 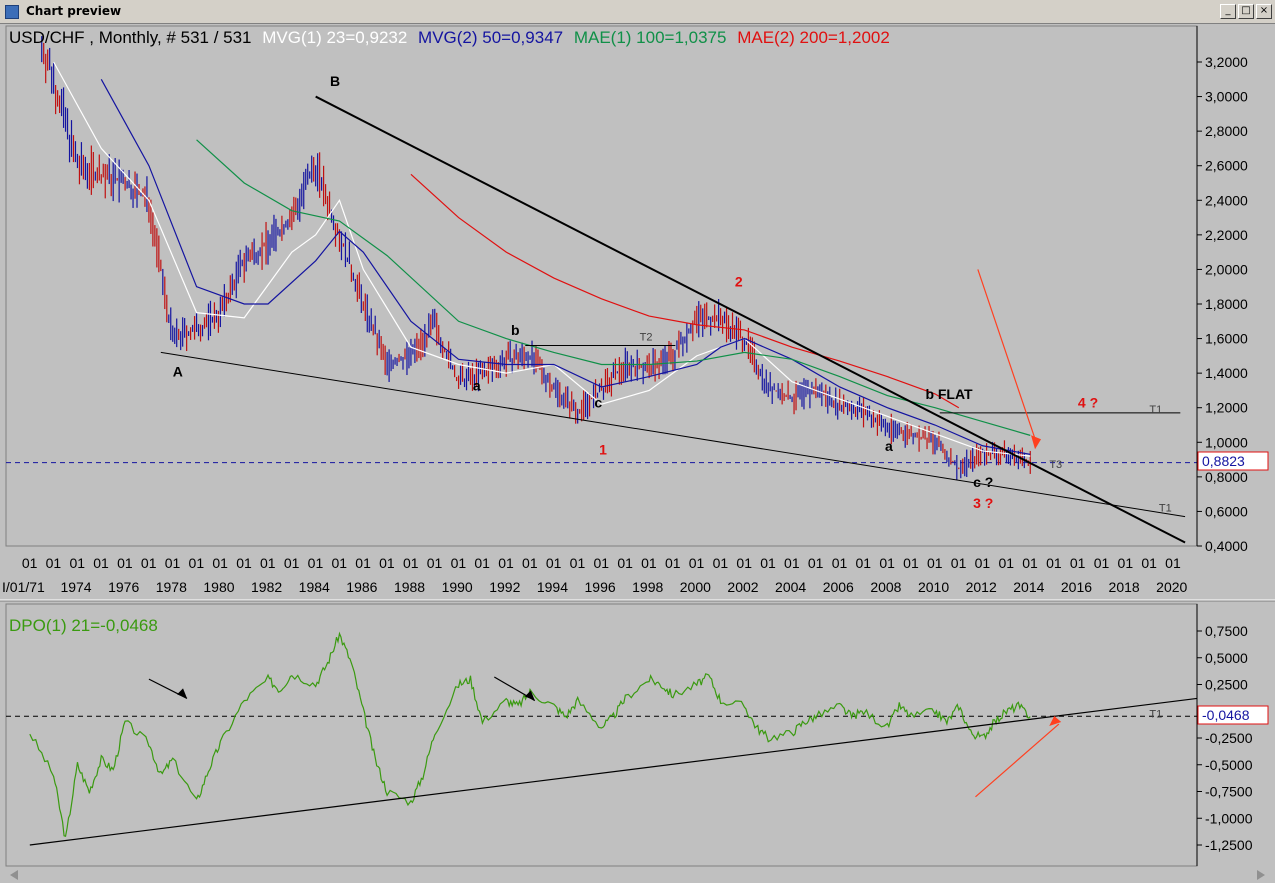 What do you see at coordinates (1264, 11) in the screenshot?
I see `close-button: ×` at bounding box center [1264, 11].